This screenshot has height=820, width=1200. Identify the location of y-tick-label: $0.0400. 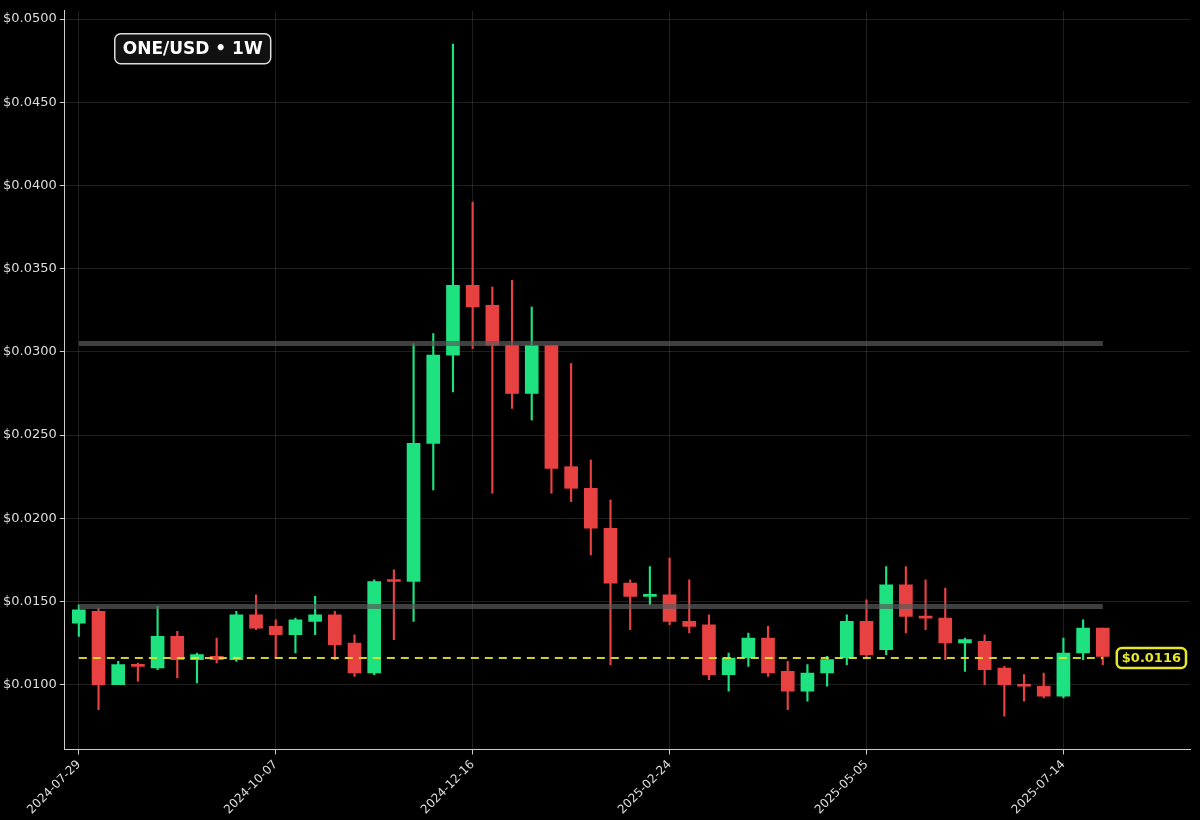
(29, 184).